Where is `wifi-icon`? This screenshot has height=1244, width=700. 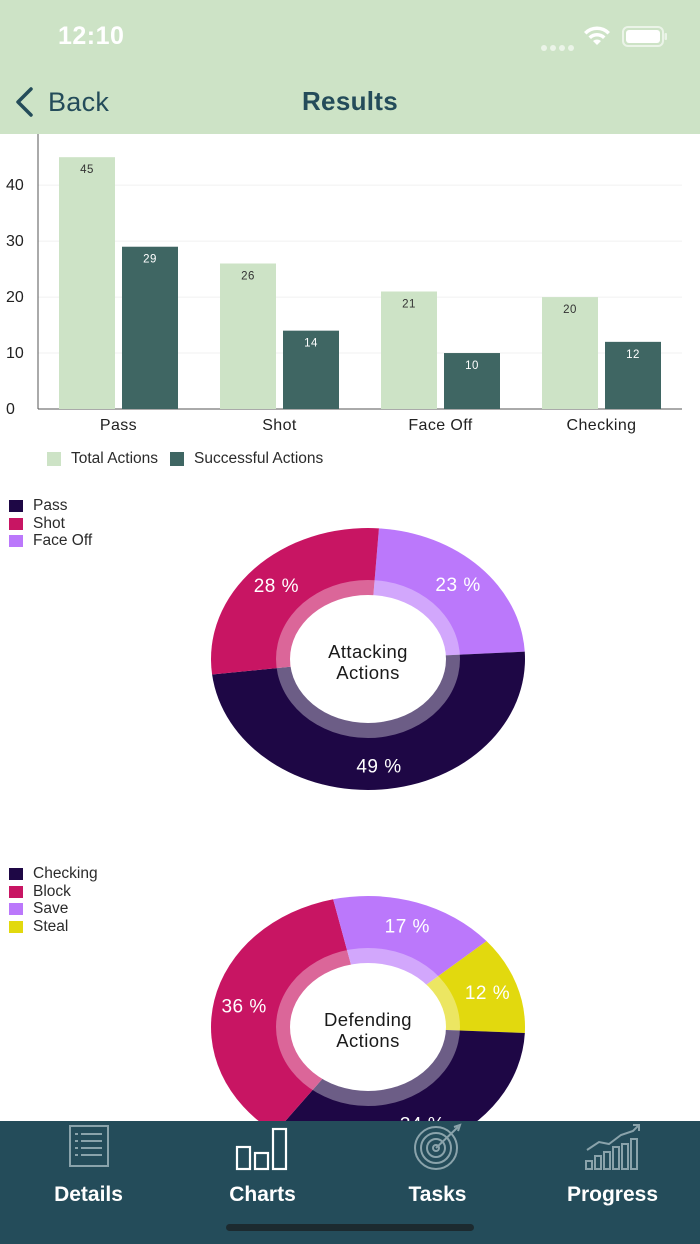 wifi-icon is located at coordinates (597, 35).